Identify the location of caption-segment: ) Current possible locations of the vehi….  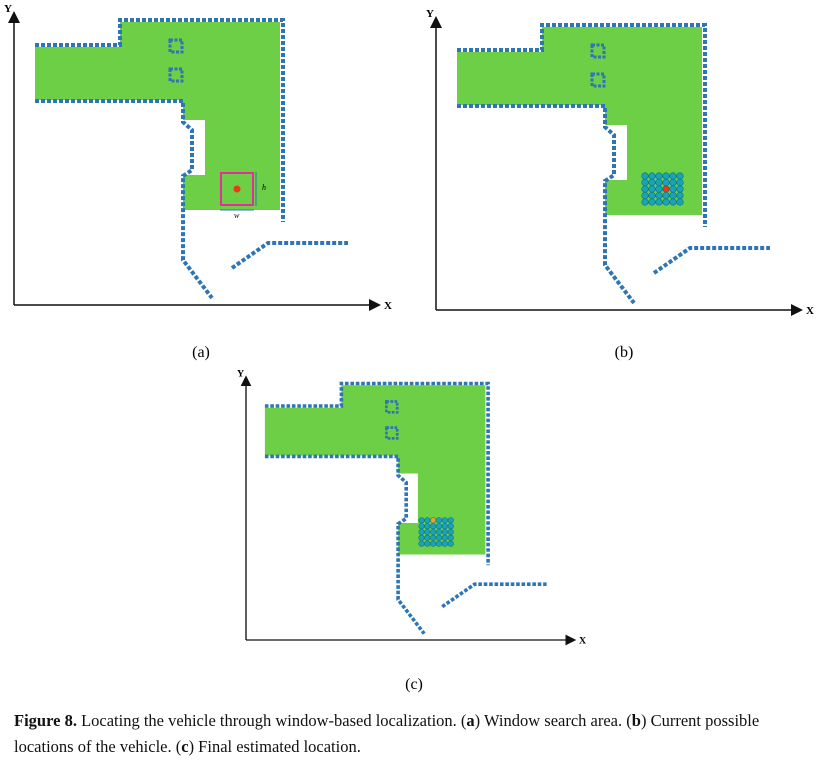
(389, 733).